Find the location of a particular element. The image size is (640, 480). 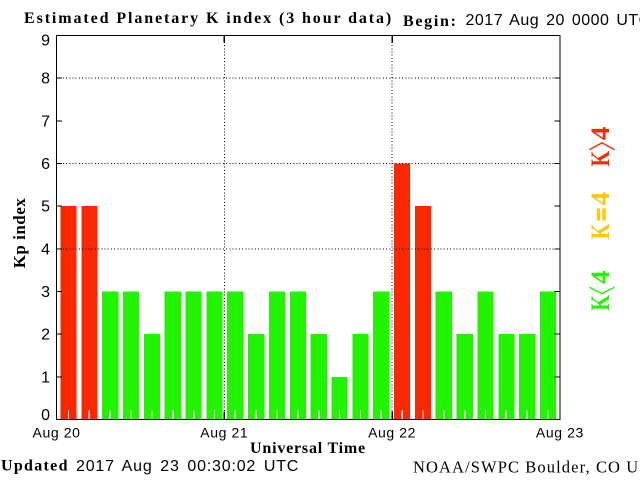

svg-text: 0 is located at coordinates (45, 415).